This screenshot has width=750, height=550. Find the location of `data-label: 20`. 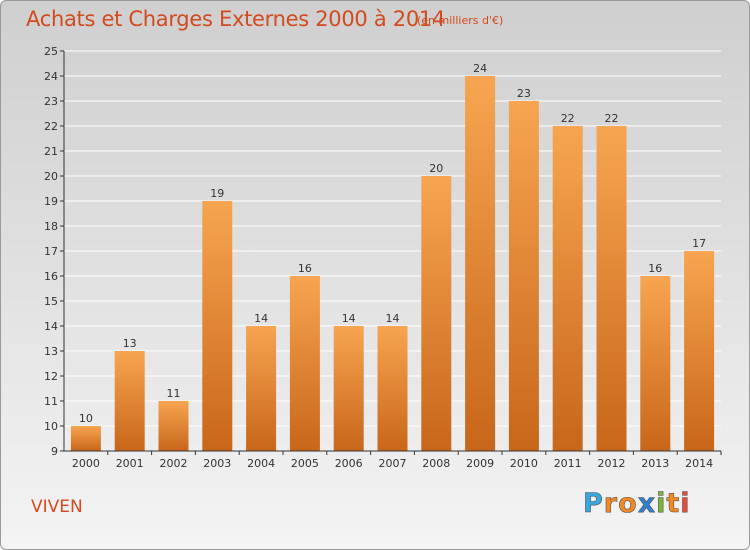

data-label: 20 is located at coordinates (436, 168).